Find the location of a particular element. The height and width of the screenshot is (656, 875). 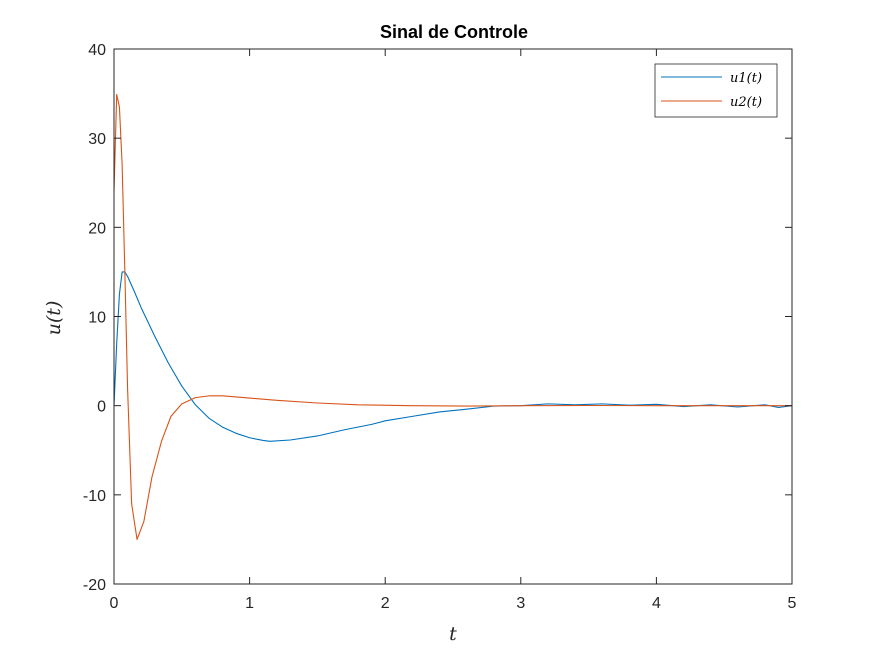

x-axis-label: t is located at coordinates (453, 634).